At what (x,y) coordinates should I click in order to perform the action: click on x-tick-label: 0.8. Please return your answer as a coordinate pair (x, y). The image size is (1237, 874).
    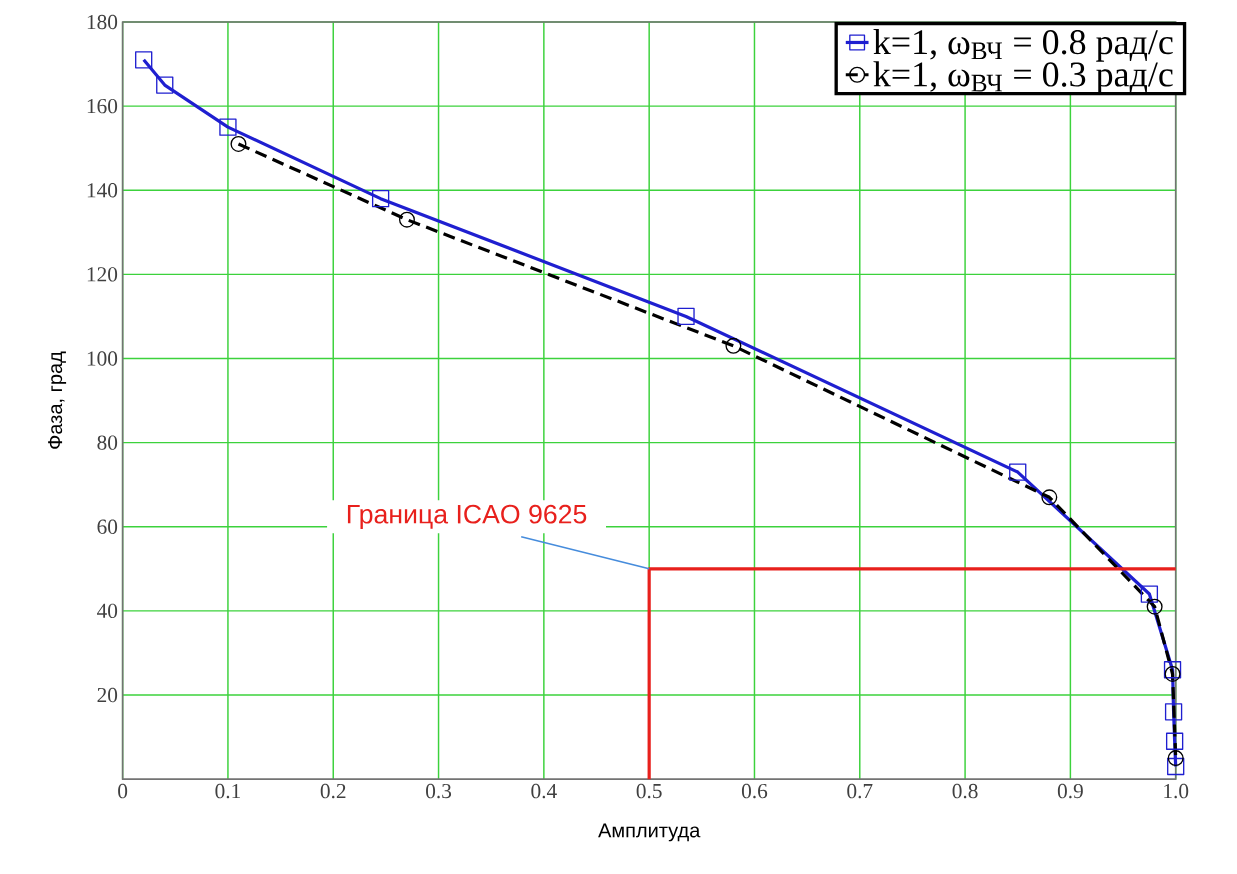
    Looking at the image, I should click on (965, 791).